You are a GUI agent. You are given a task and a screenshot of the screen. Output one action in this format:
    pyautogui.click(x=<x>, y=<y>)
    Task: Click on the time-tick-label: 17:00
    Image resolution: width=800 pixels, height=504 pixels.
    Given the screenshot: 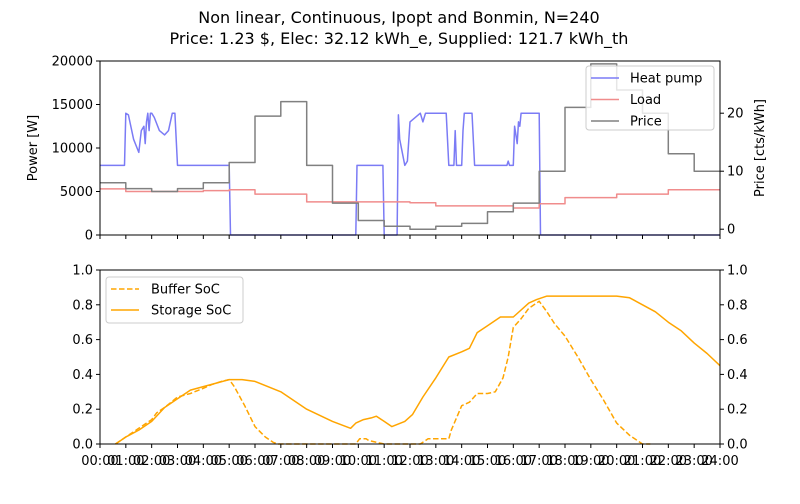 What is the action you would take?
    pyautogui.click(x=538, y=461)
    